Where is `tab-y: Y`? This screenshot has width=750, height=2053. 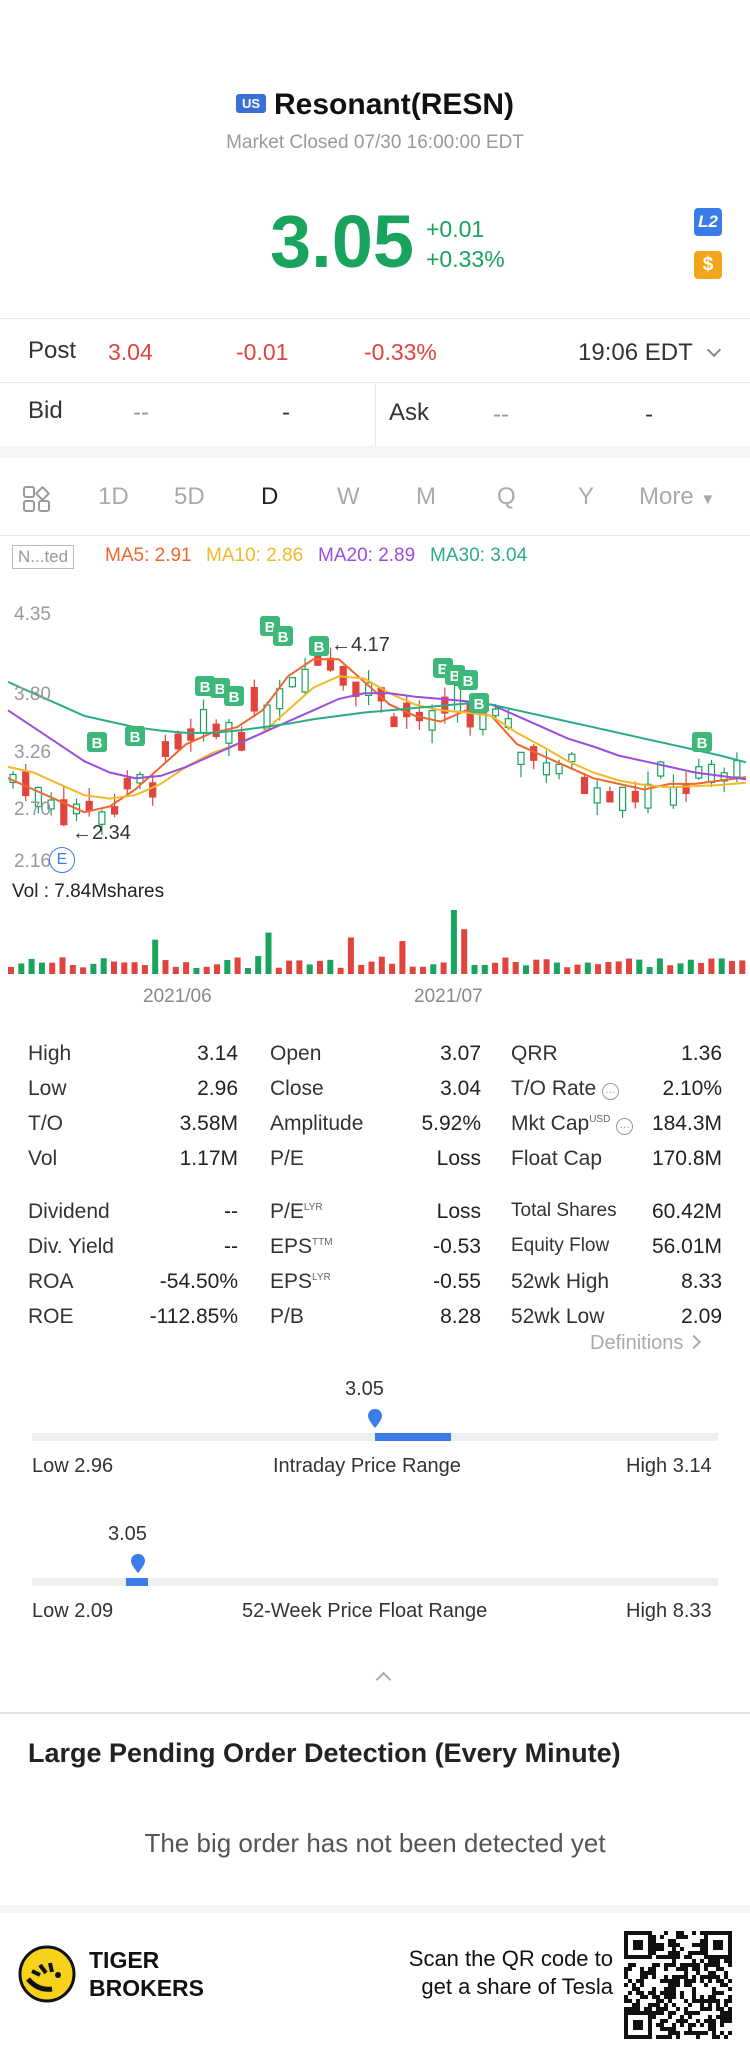
tab-y: Y is located at coordinates (586, 496).